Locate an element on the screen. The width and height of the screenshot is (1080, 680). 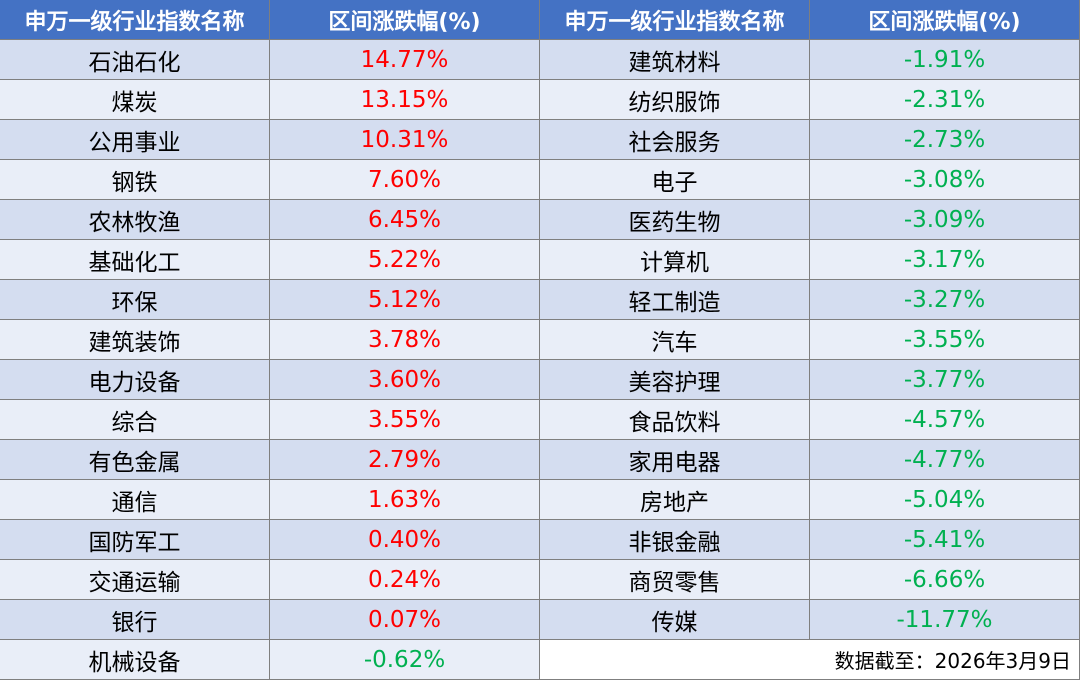
change-pct: -3.27% is located at coordinates (945, 300).